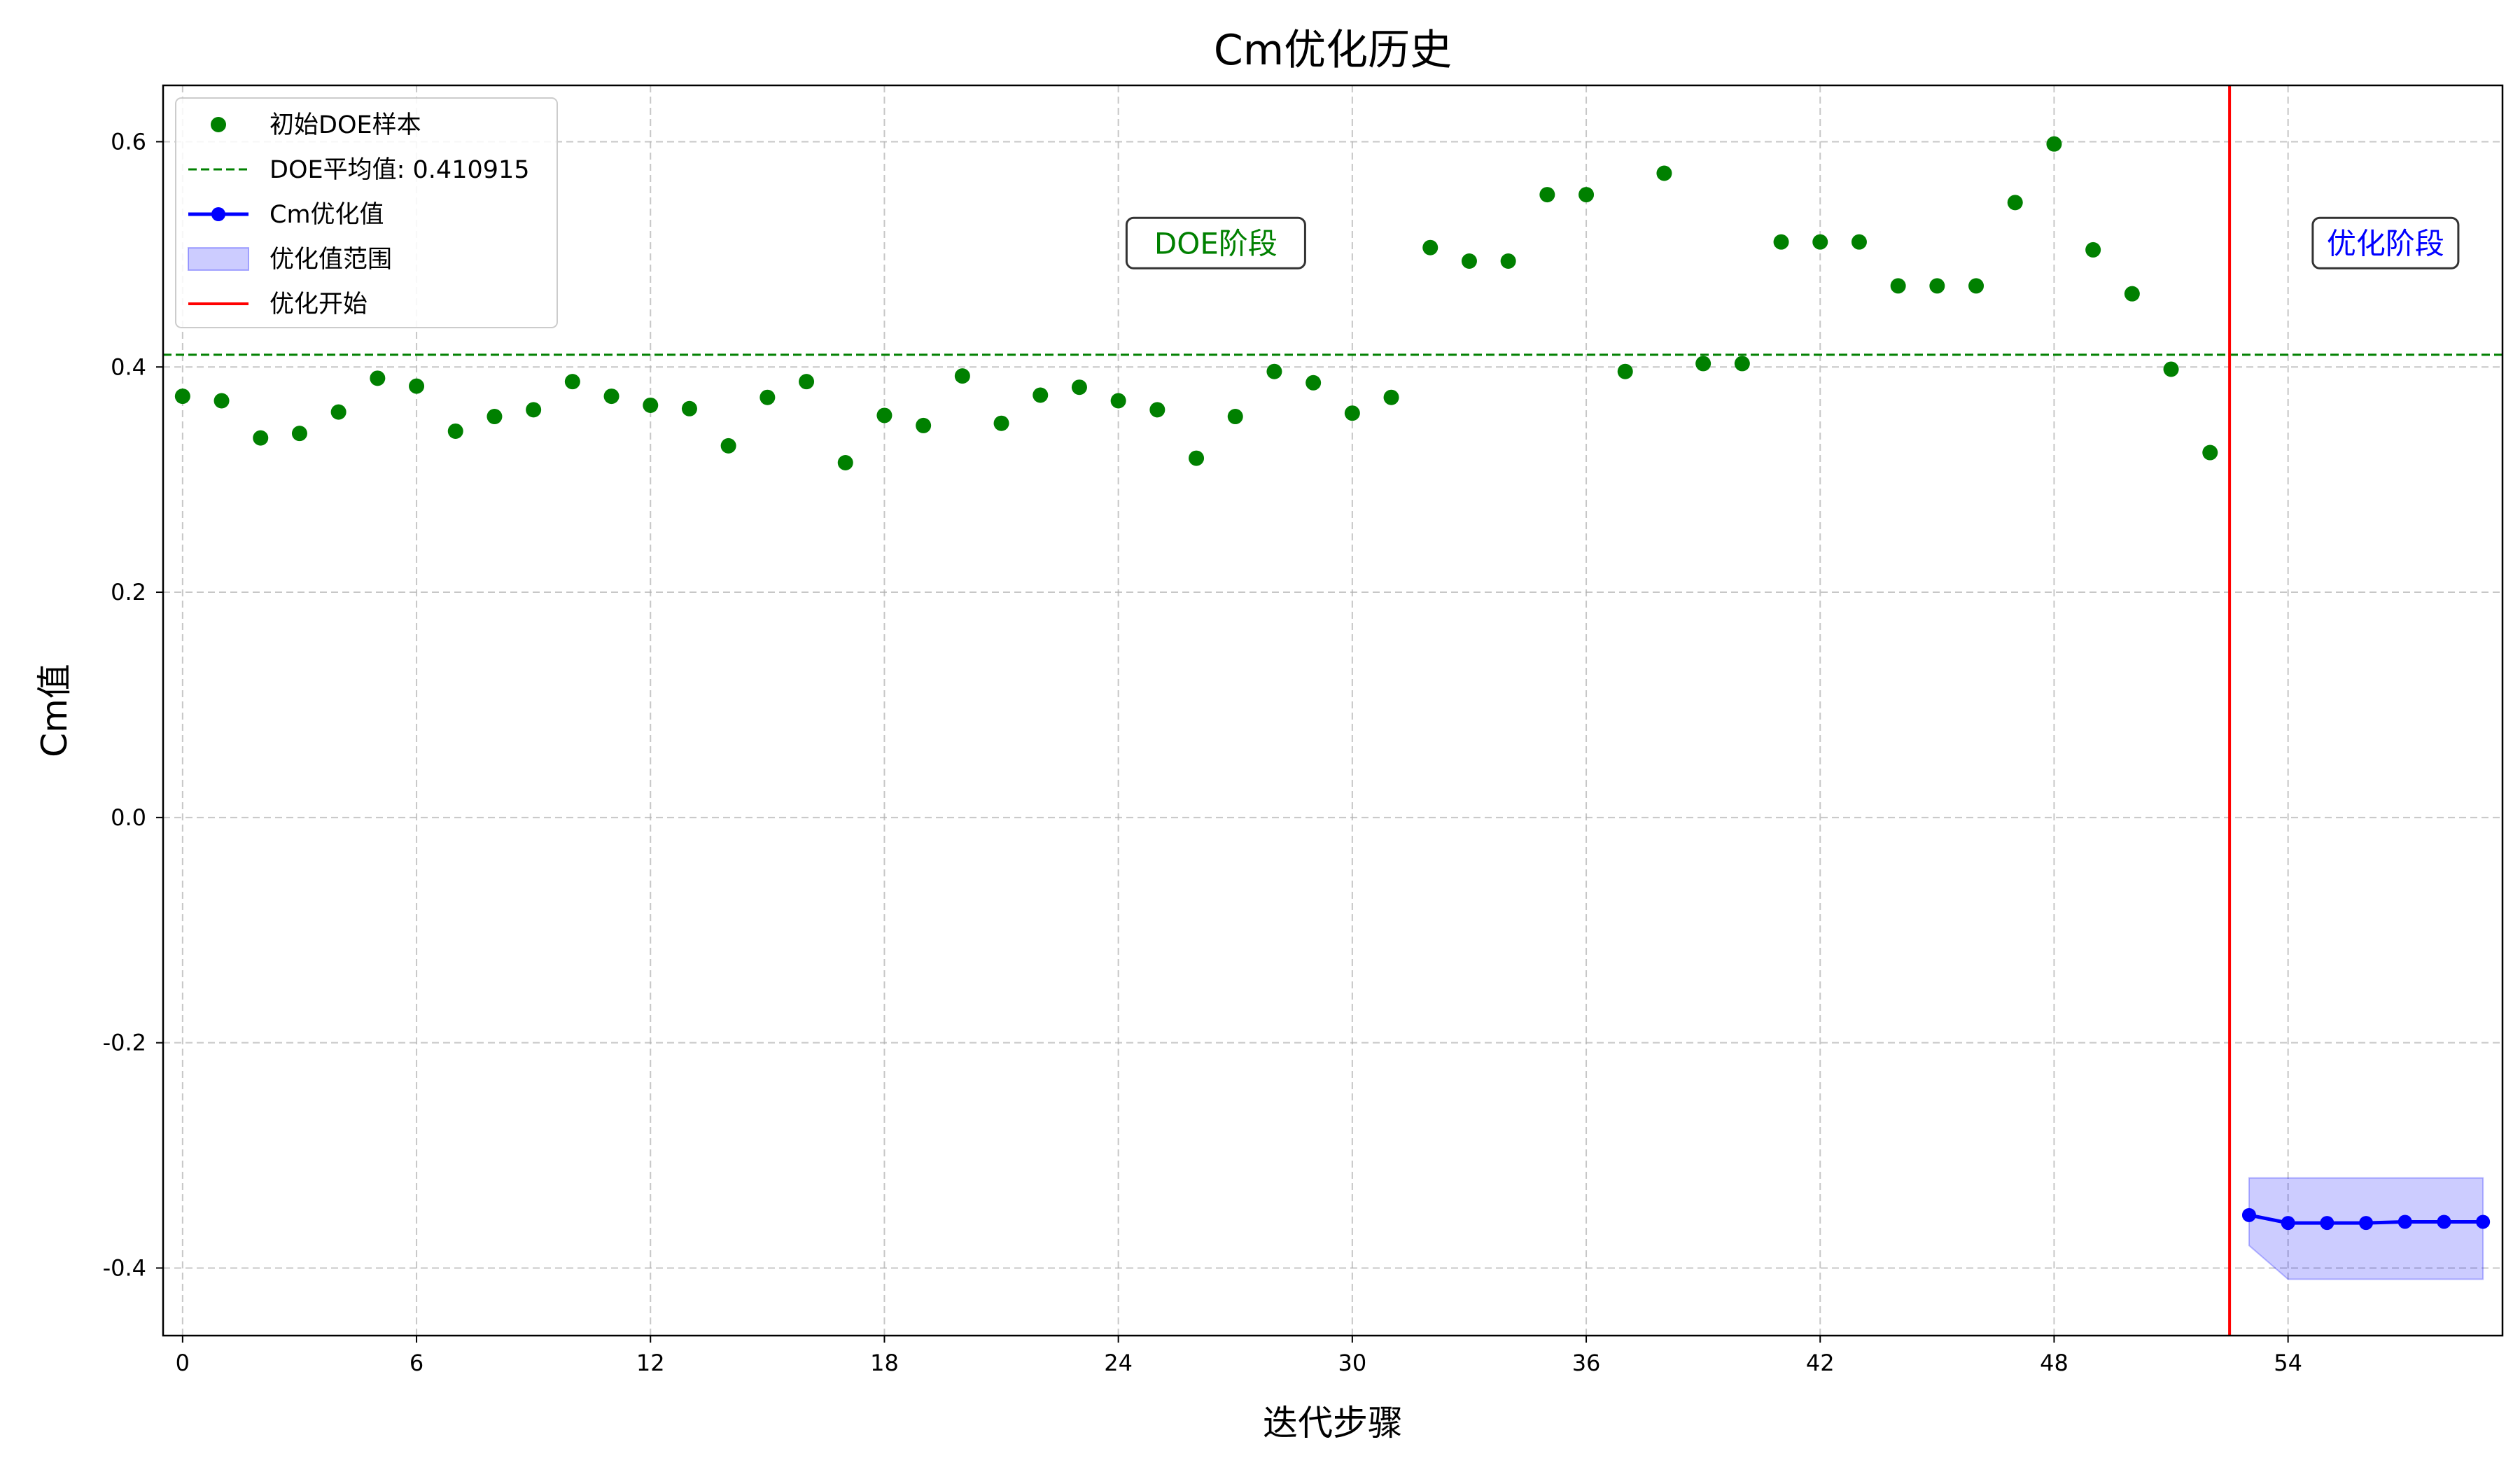  I want to click on legend-label: 优化值范围, so click(331, 260).